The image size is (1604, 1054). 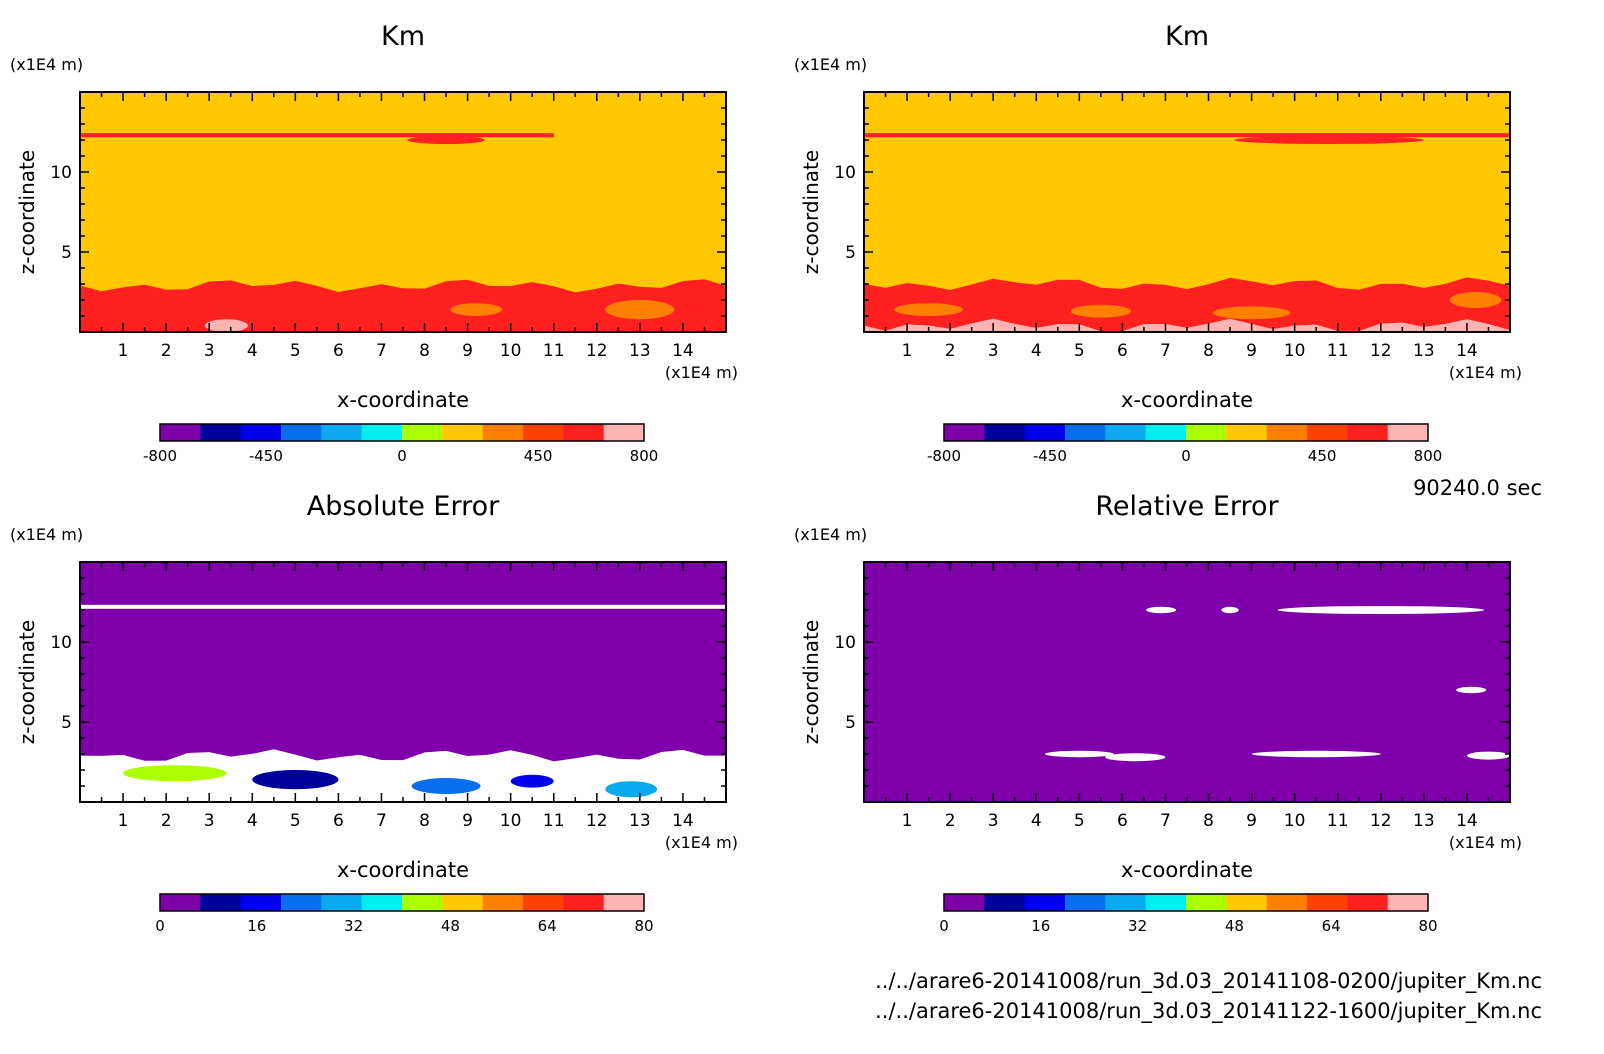 What do you see at coordinates (701, 842) in the screenshot?
I see `panel-3-x-unit: (x1E4 m)` at bounding box center [701, 842].